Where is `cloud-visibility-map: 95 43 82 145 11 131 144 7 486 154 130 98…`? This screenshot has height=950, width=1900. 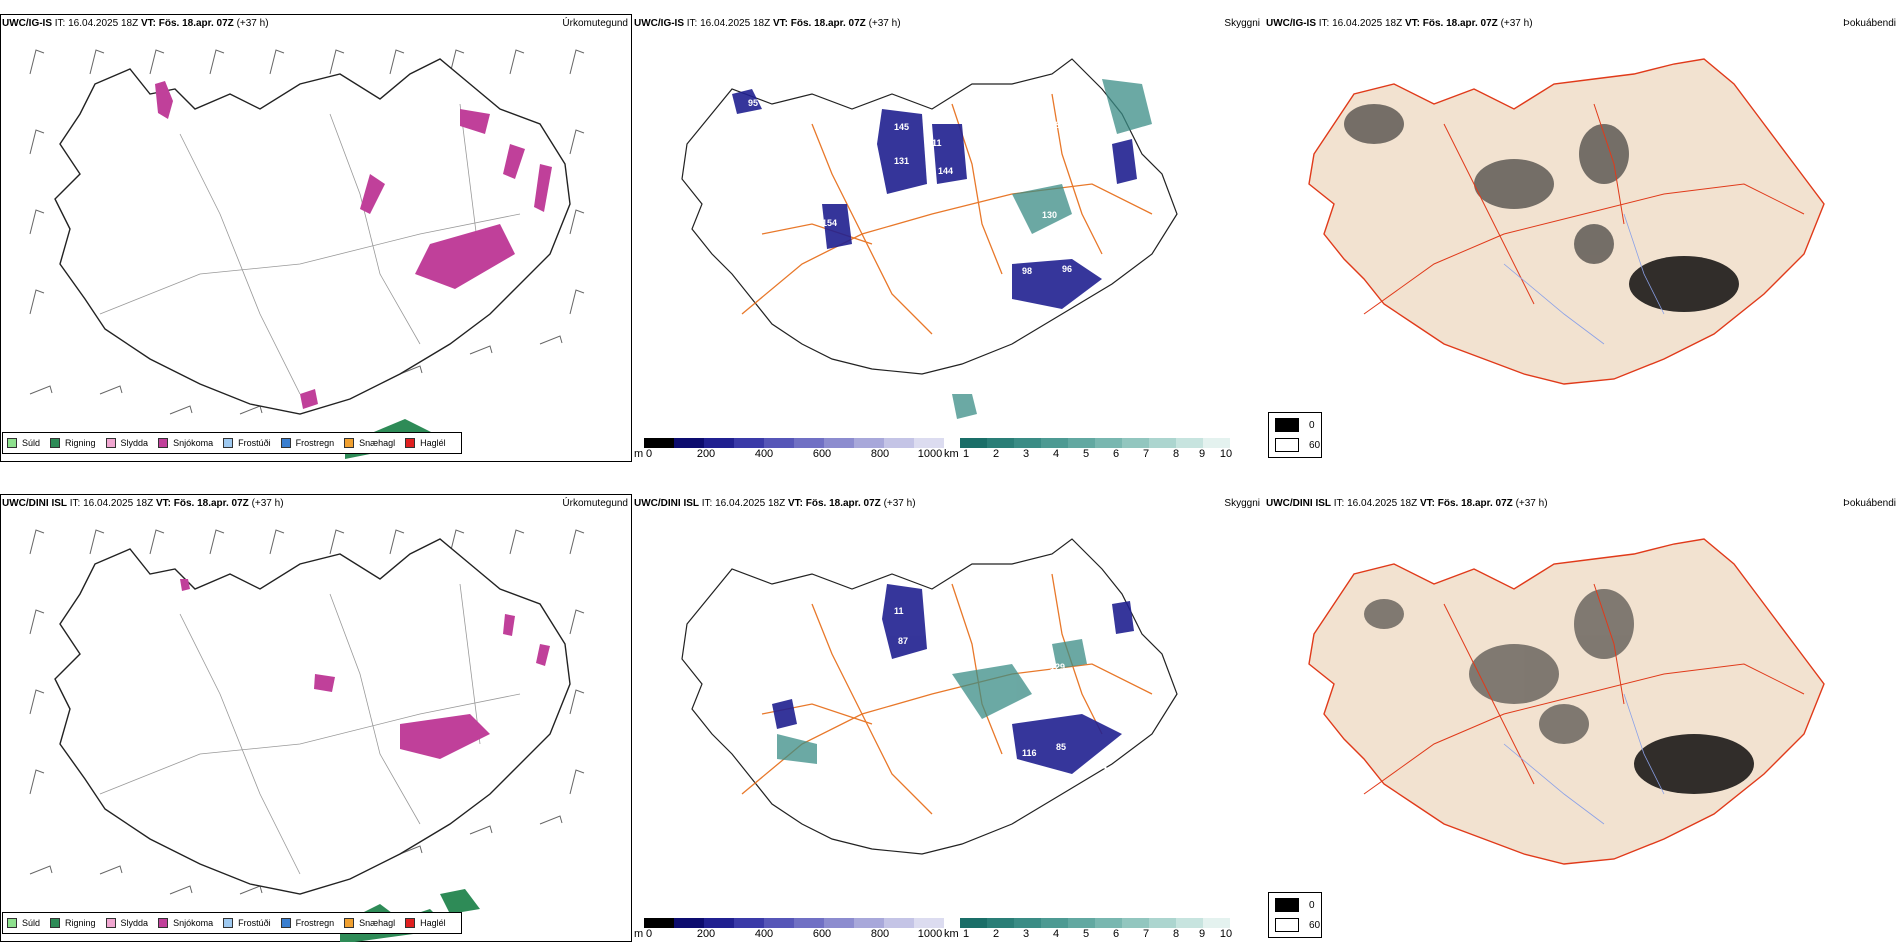
cloud-visibility-map: 95 43 82 145 11 131 144 7 486 154 130 98… is located at coordinates (929, 238).